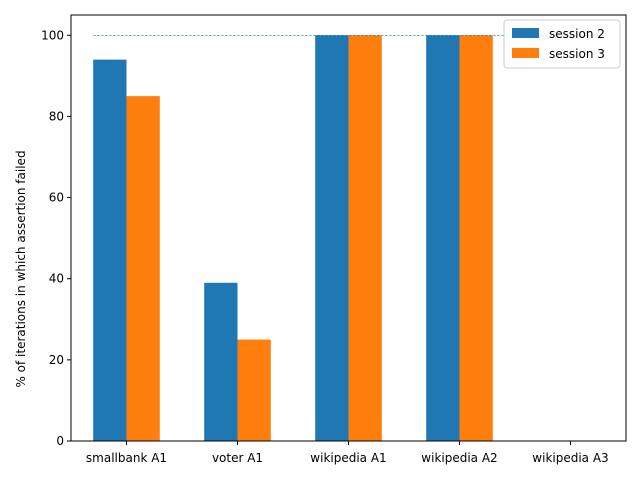 The width and height of the screenshot is (640, 484). I want to click on bar-session-3-voter-A1, so click(254, 390).